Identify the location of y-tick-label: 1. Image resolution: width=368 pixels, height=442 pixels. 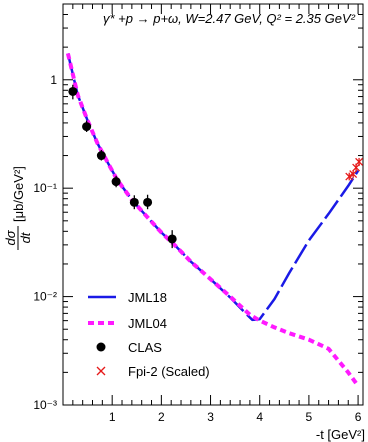
(53, 80).